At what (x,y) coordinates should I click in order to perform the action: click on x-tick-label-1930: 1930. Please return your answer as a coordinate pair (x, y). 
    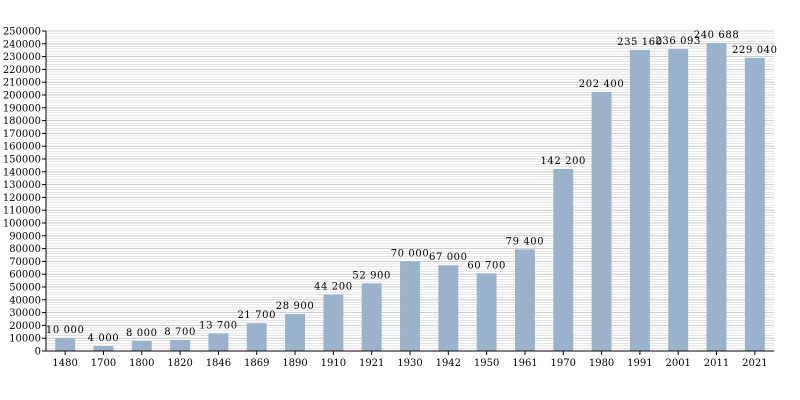
    Looking at the image, I should click on (409, 363).